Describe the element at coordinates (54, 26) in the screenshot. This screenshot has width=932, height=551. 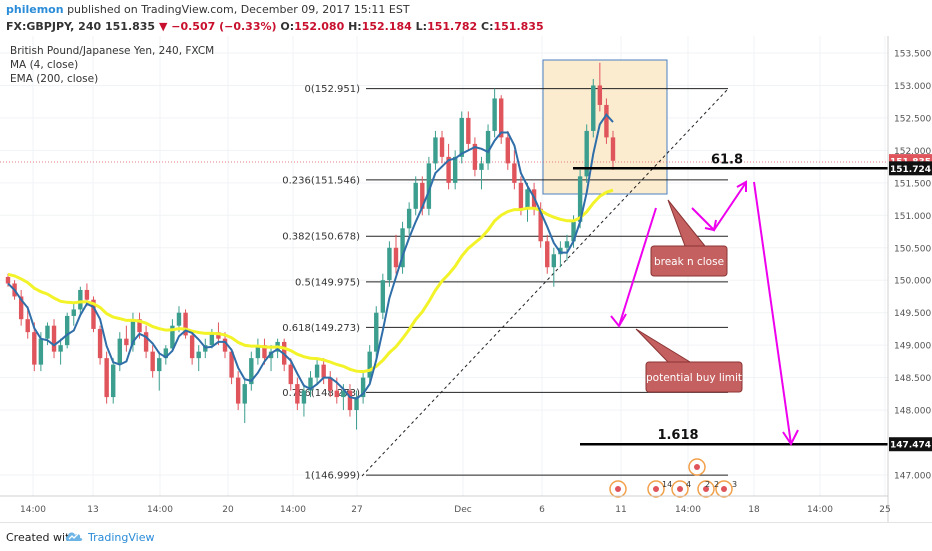
I see `symbol-label: FX:GBPJPY, 240` at that location.